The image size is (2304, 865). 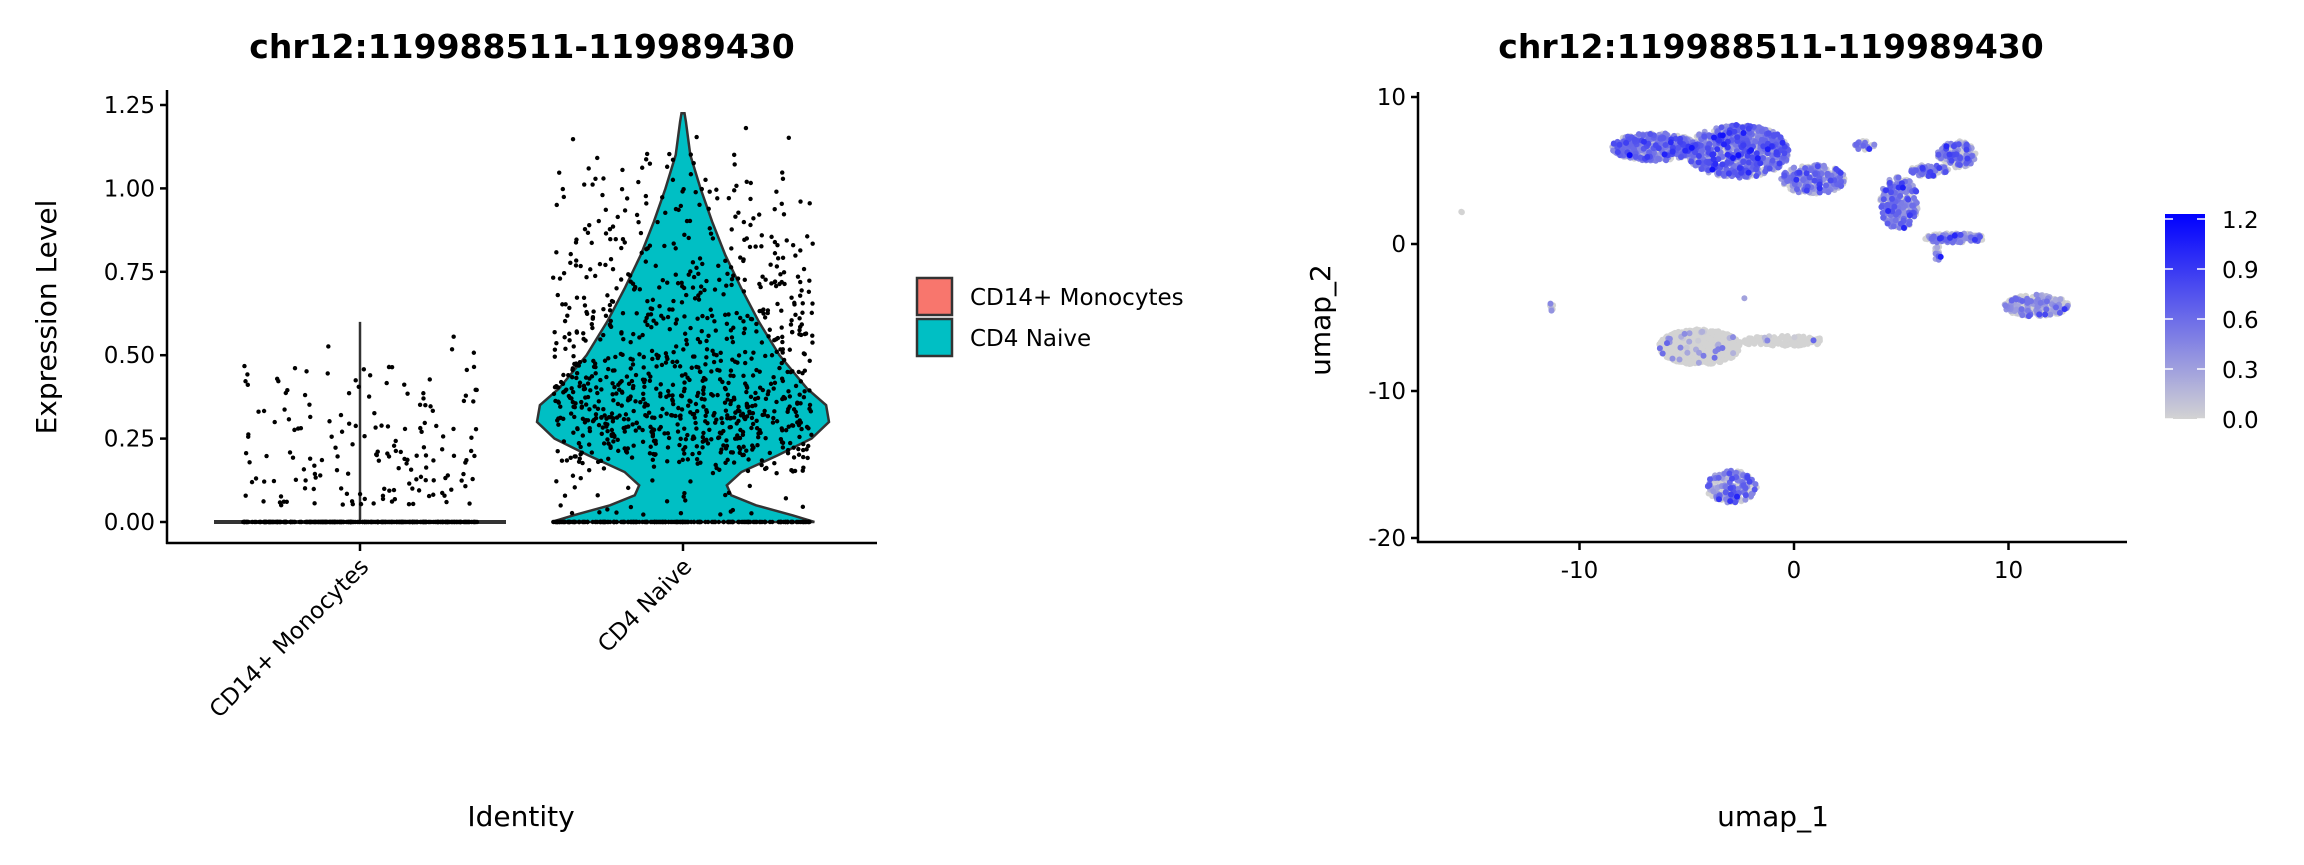 What do you see at coordinates (1049, 317) in the screenshot?
I see `violin-legend: CD14+ Monocytes CD4 Naive` at bounding box center [1049, 317].